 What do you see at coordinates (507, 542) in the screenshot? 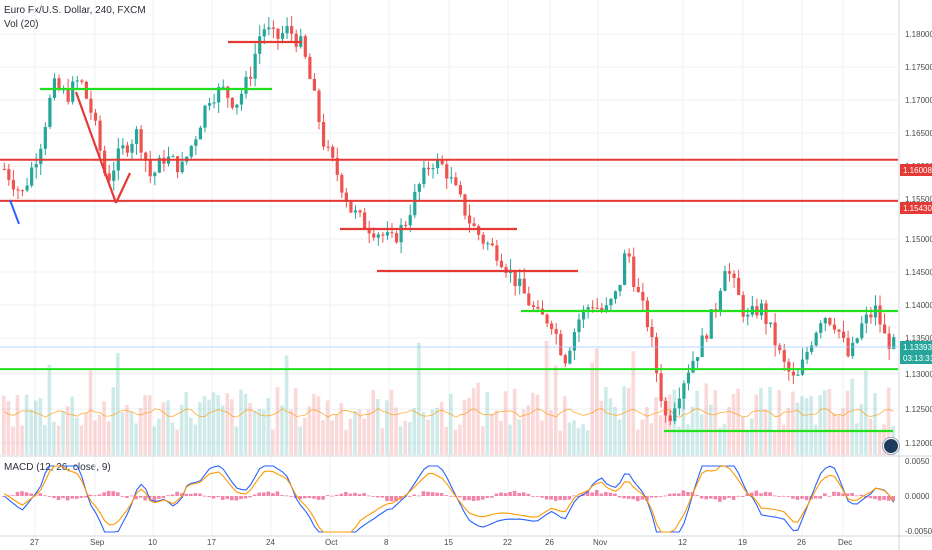
I see `x-tick-label: 22` at bounding box center [507, 542].